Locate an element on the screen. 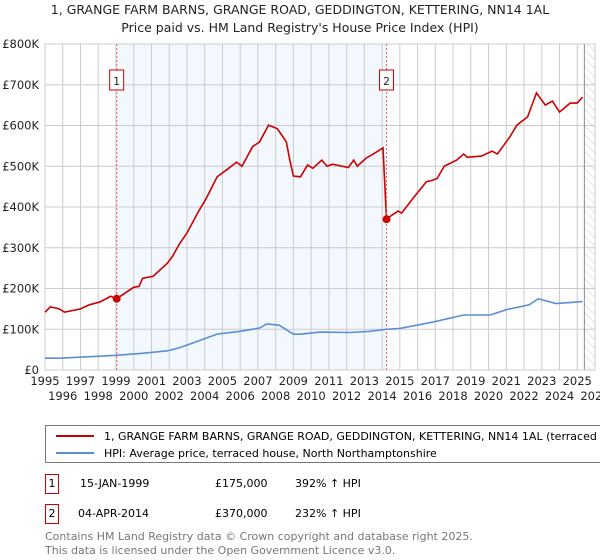  x-tick-label: 1995 is located at coordinates (44, 381).